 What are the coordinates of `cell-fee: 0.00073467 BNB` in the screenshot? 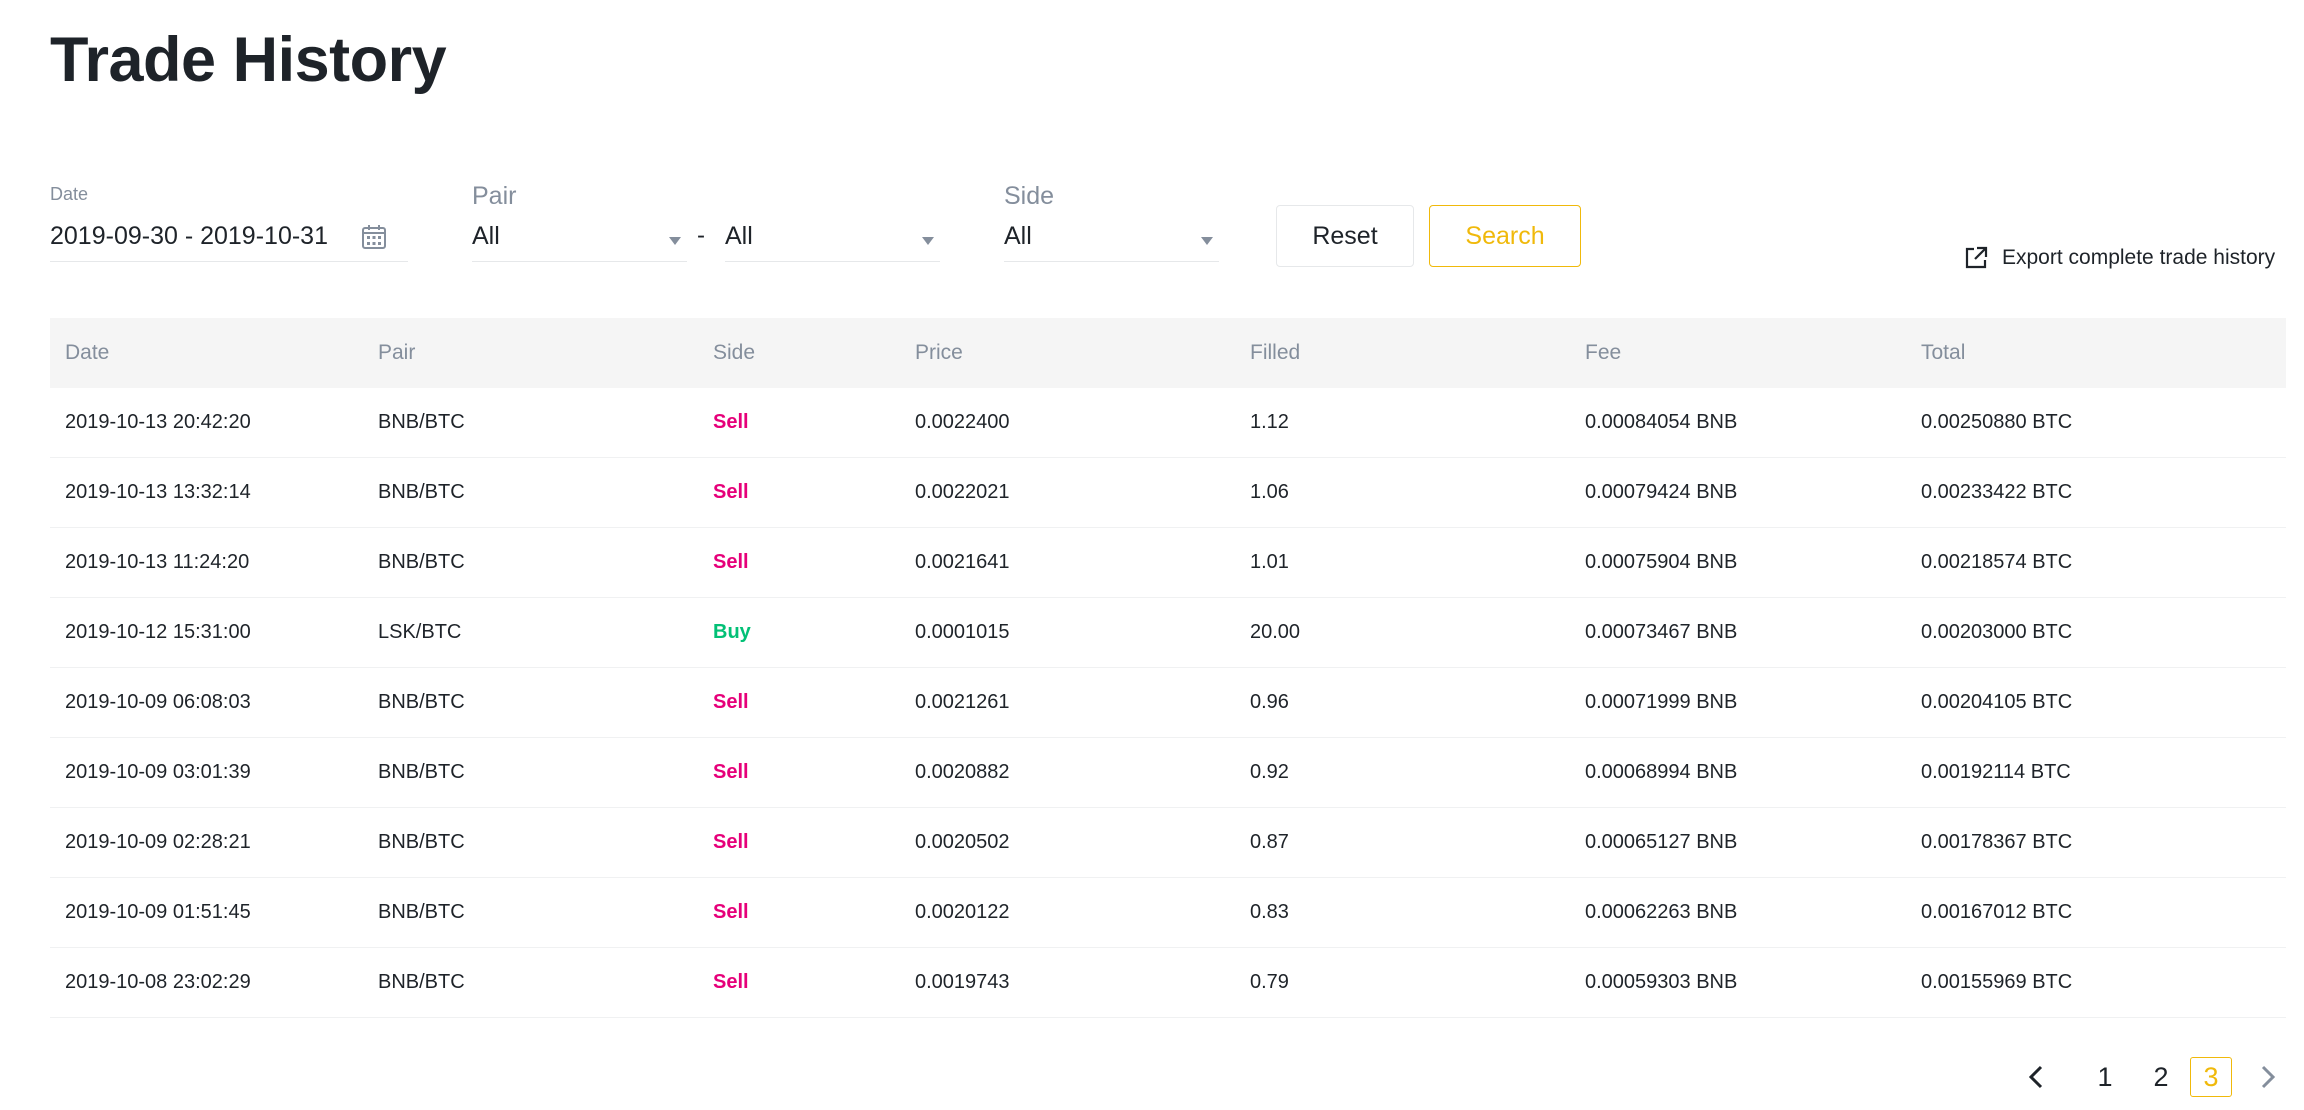 It's located at (1661, 632).